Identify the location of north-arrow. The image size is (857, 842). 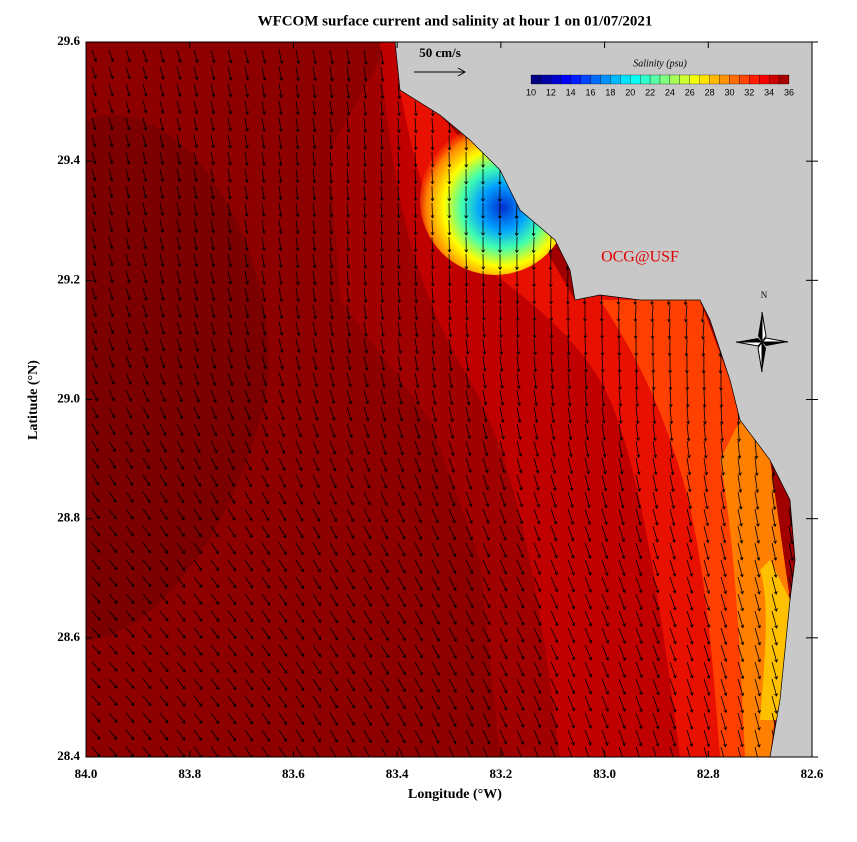
(762, 342).